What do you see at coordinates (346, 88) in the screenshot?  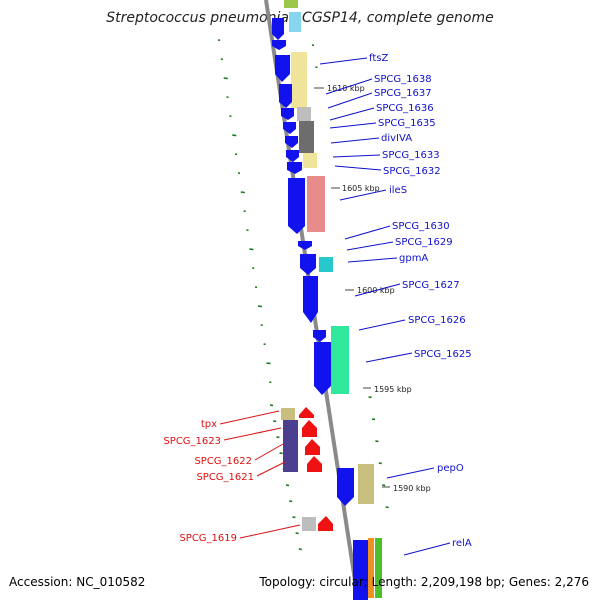 I see `kbp-marker: 1610 kbp` at bounding box center [346, 88].